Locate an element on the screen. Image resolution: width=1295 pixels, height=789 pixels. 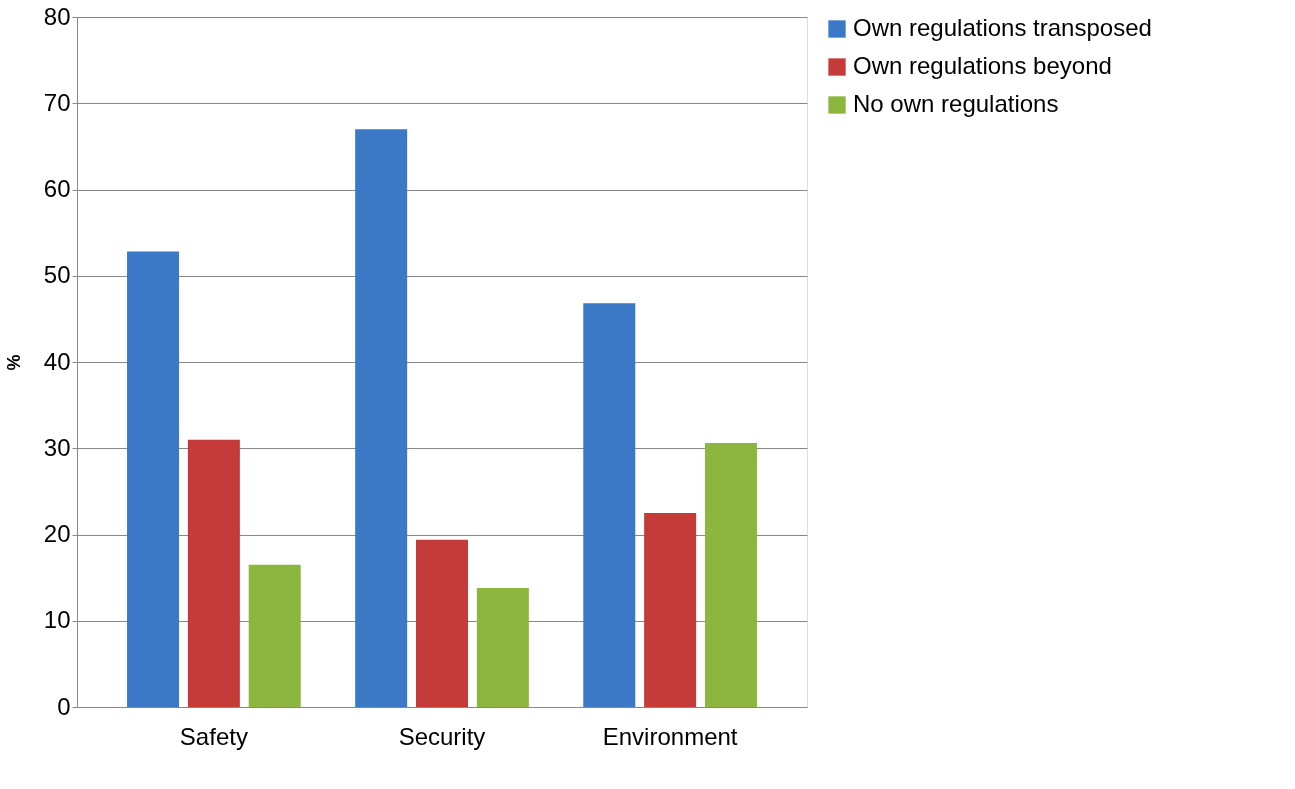
x-tick-label: Security is located at coordinates (442, 736).